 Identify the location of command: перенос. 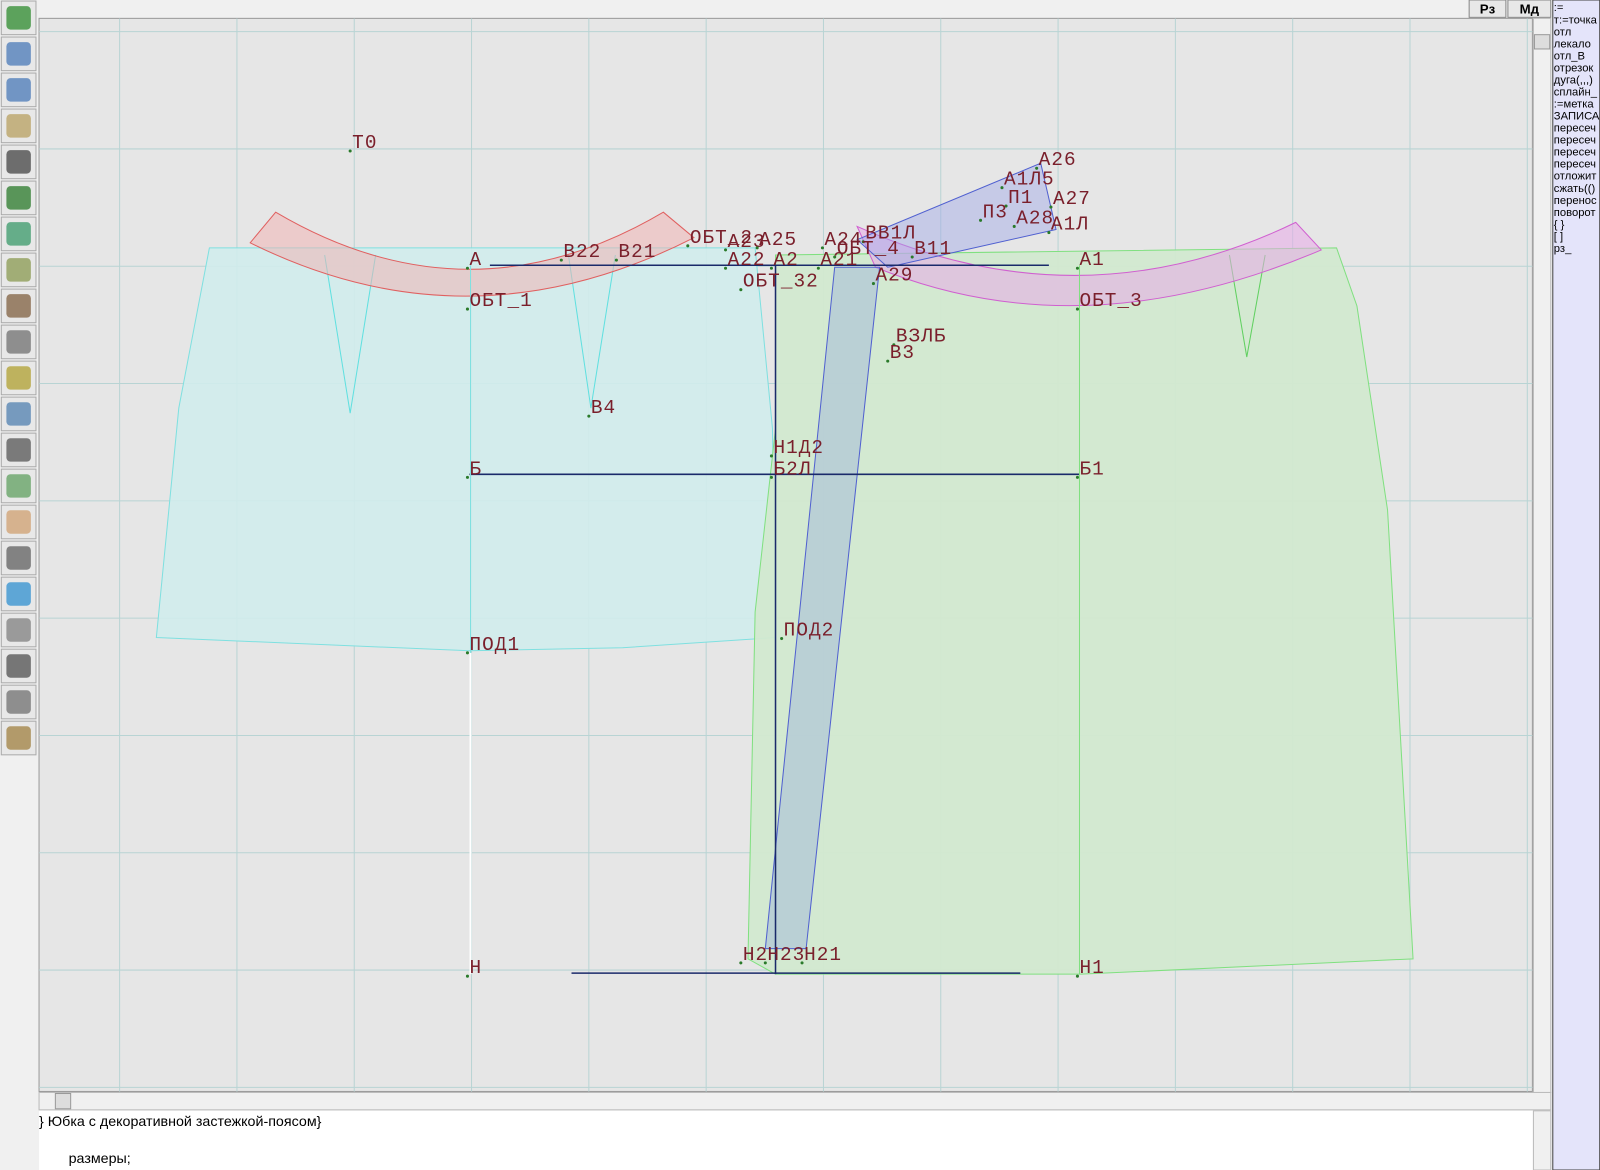
(1575, 201).